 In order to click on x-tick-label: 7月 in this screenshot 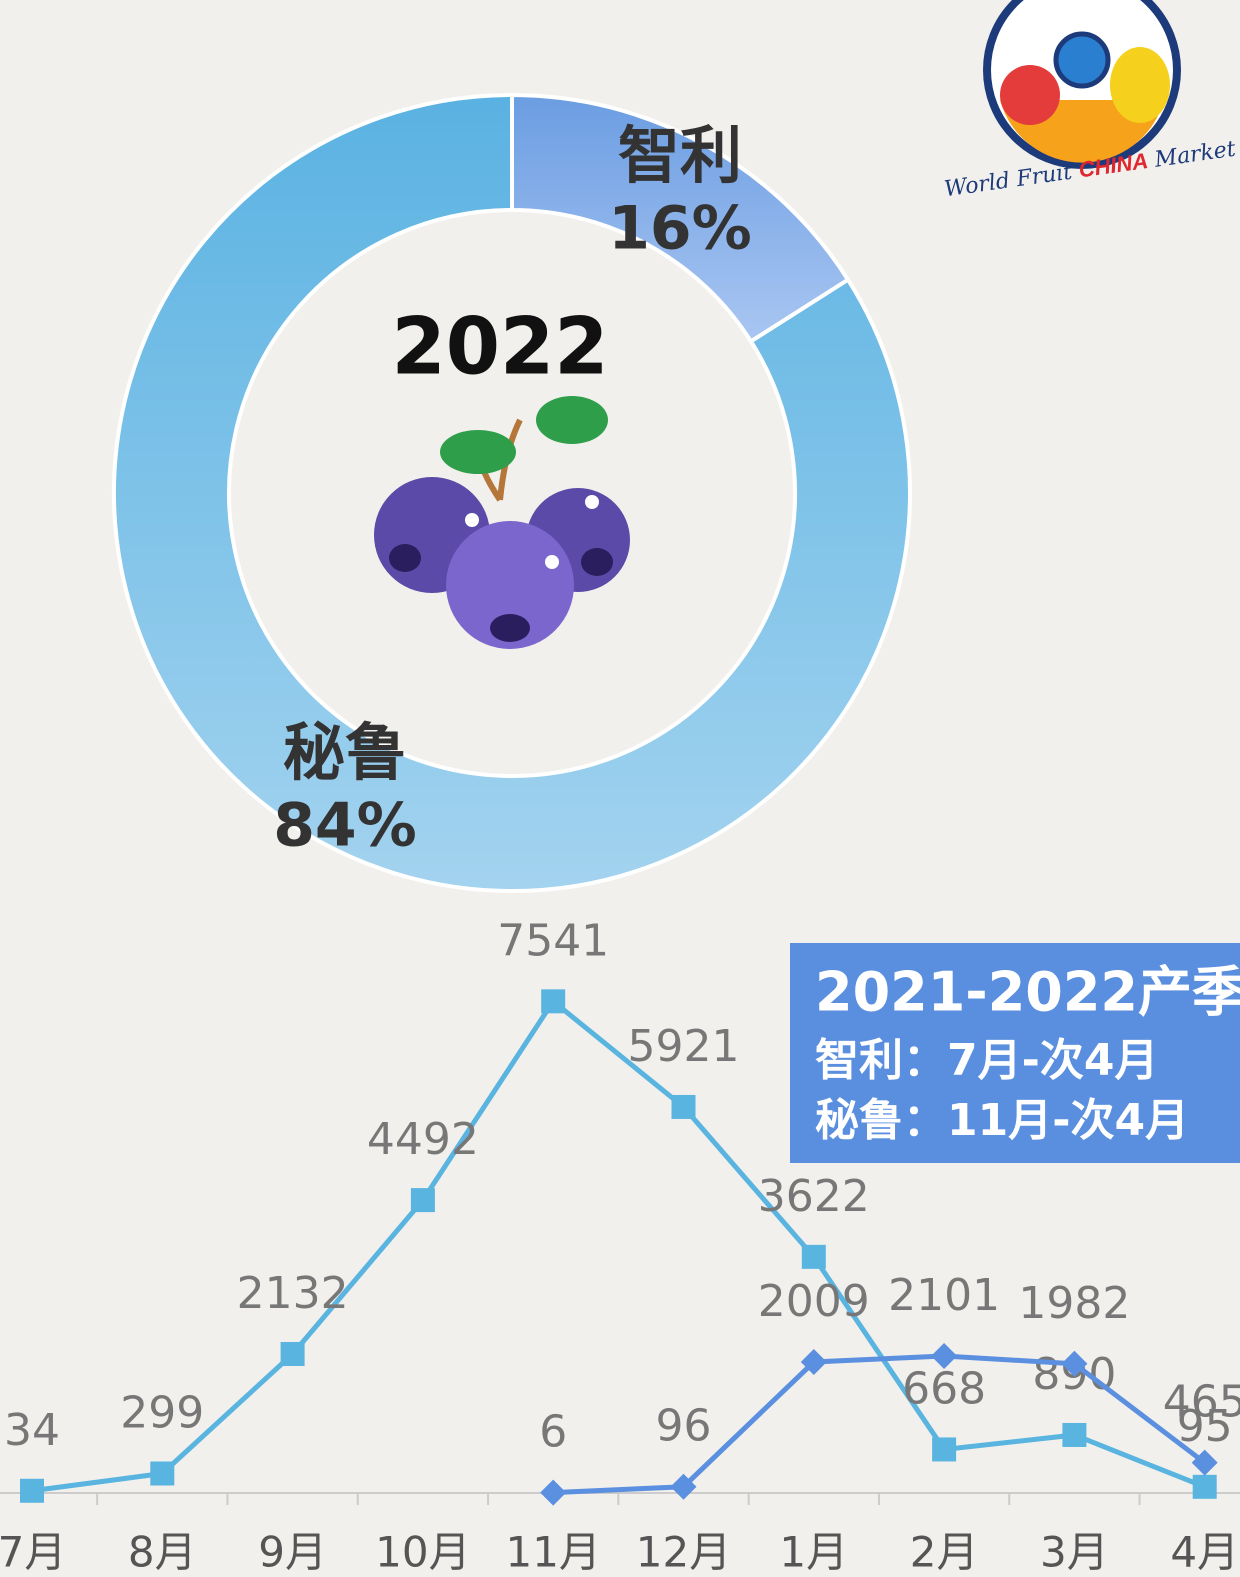, I will do `click(33, 1552)`.